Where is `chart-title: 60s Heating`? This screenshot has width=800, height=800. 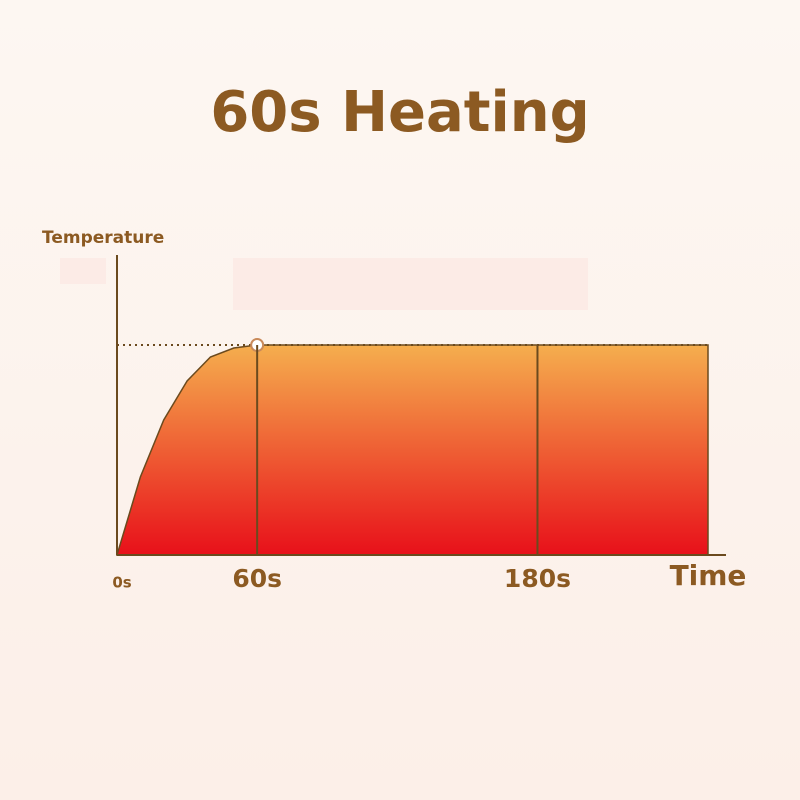
chart-title: 60s Heating is located at coordinates (399, 112).